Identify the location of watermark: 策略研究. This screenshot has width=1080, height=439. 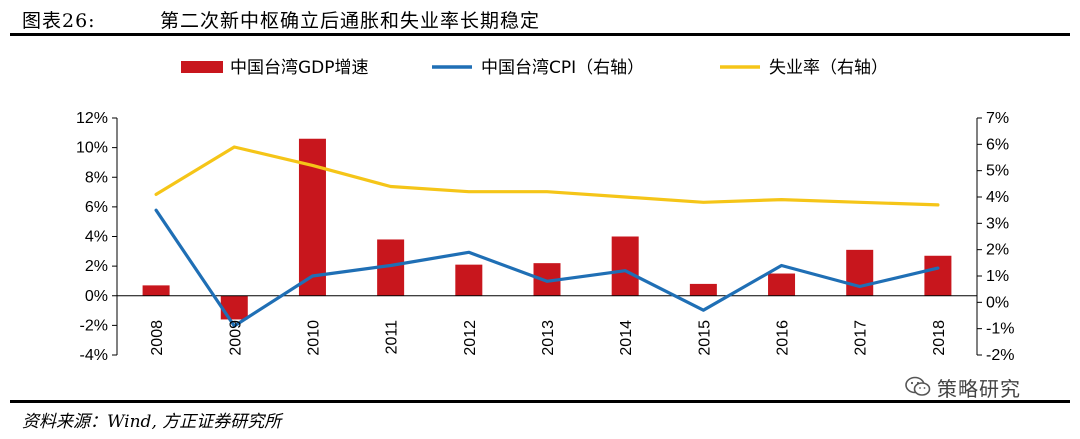
(963, 387).